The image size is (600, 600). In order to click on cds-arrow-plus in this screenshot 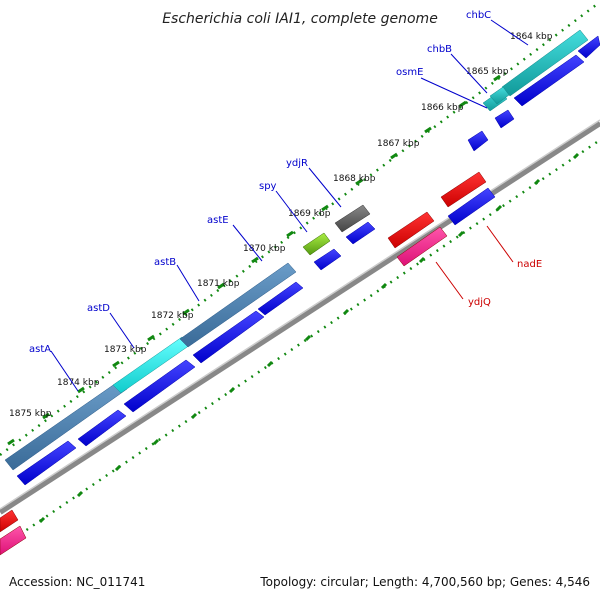, I will do `click(471, 206)`.